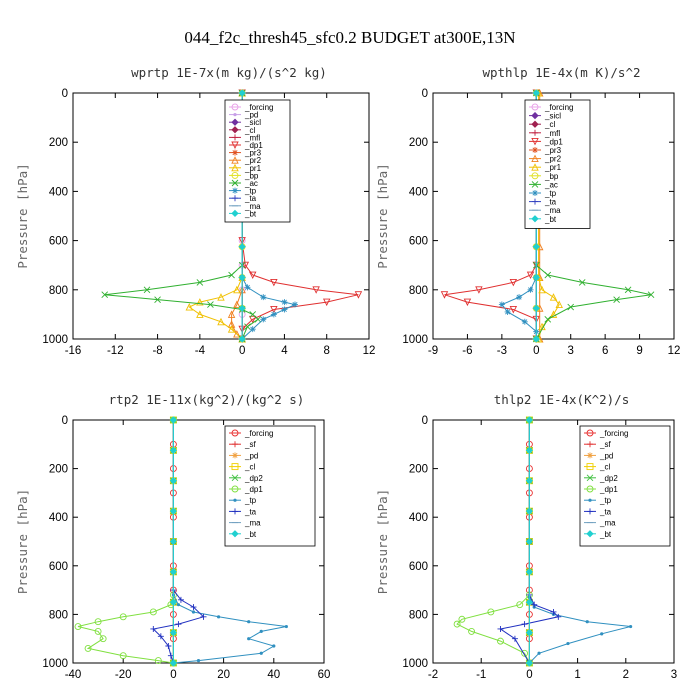  I want to click on legend-entry: _pr3, so click(553, 150).